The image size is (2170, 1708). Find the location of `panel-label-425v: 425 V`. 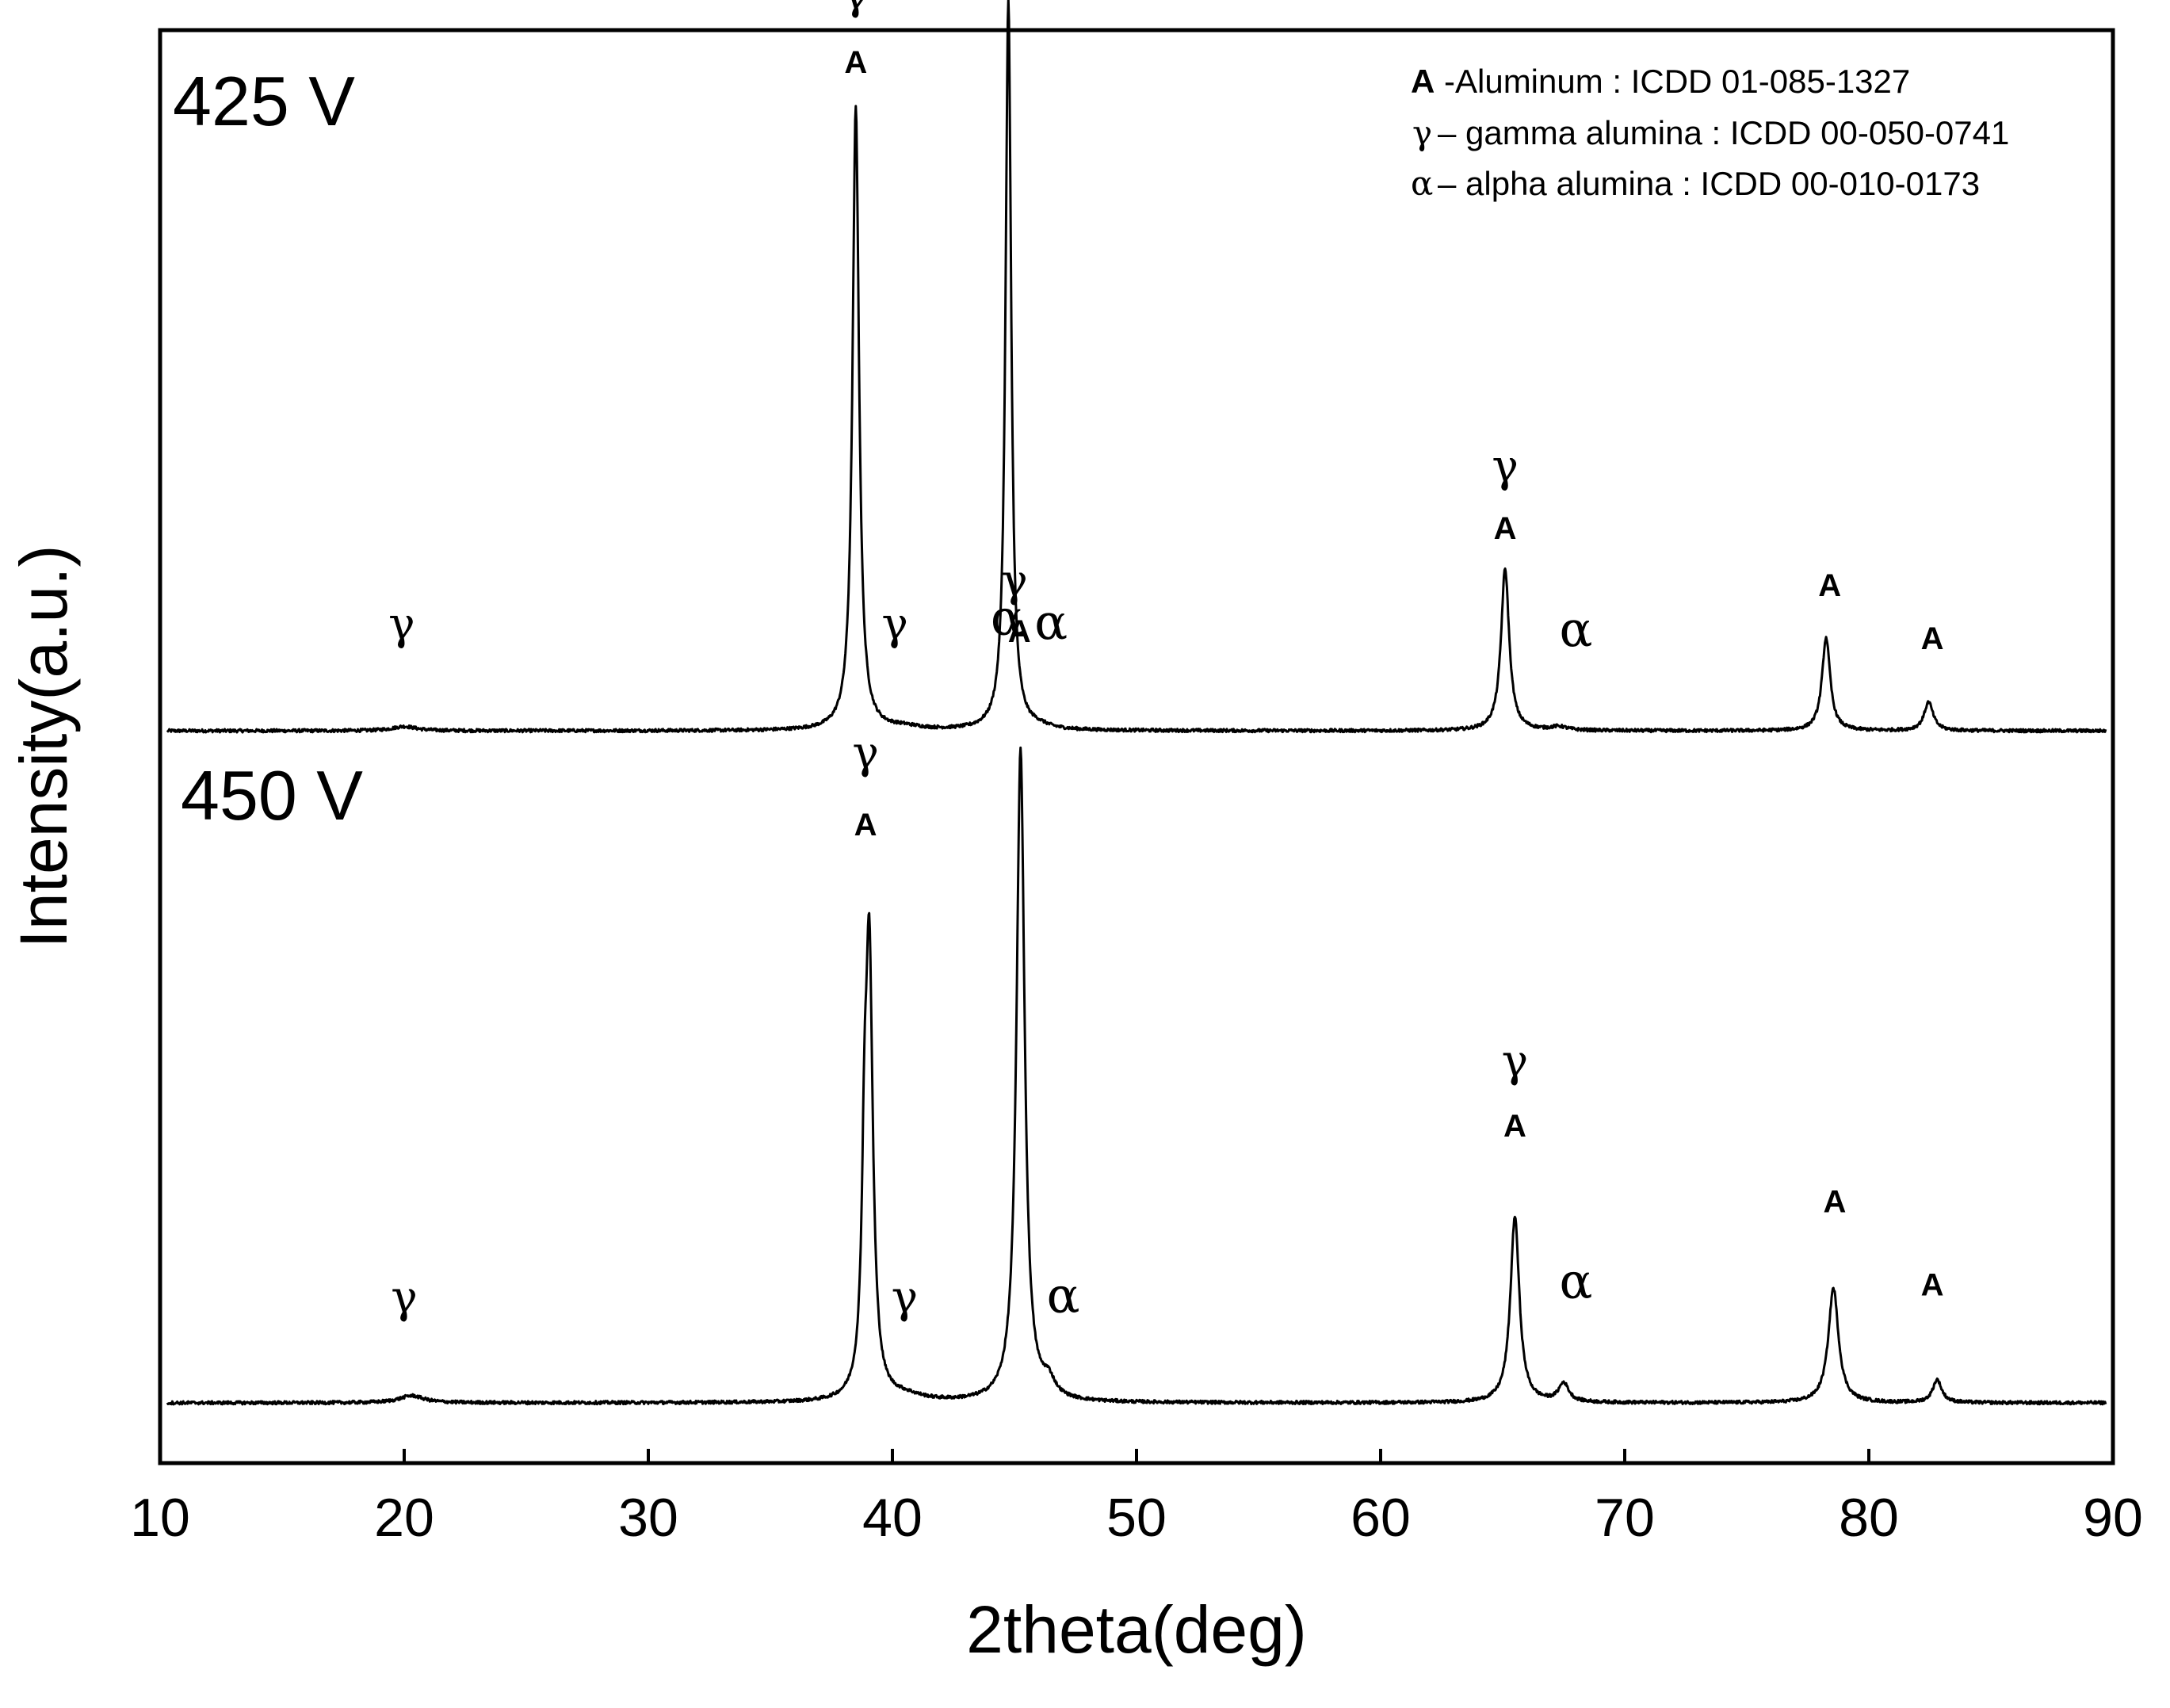

panel-label-425v: 425 V is located at coordinates (264, 101).